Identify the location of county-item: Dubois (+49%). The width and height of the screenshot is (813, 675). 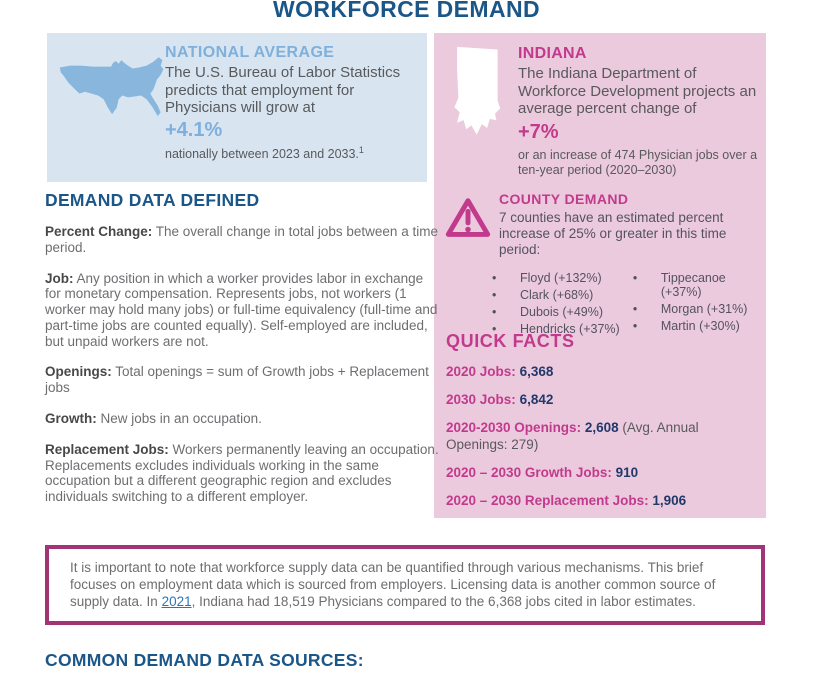
(562, 312).